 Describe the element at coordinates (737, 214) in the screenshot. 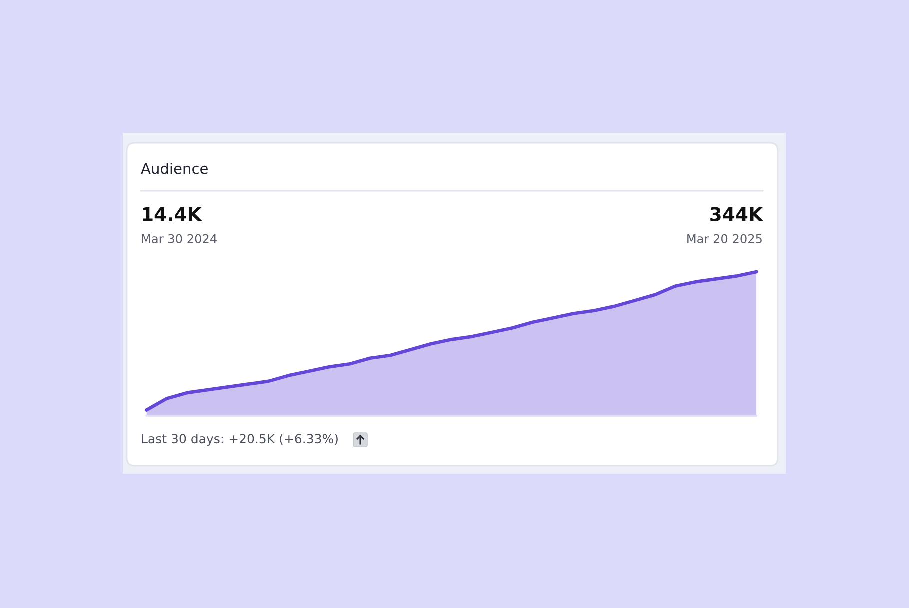

I see `text: 344K` at that location.